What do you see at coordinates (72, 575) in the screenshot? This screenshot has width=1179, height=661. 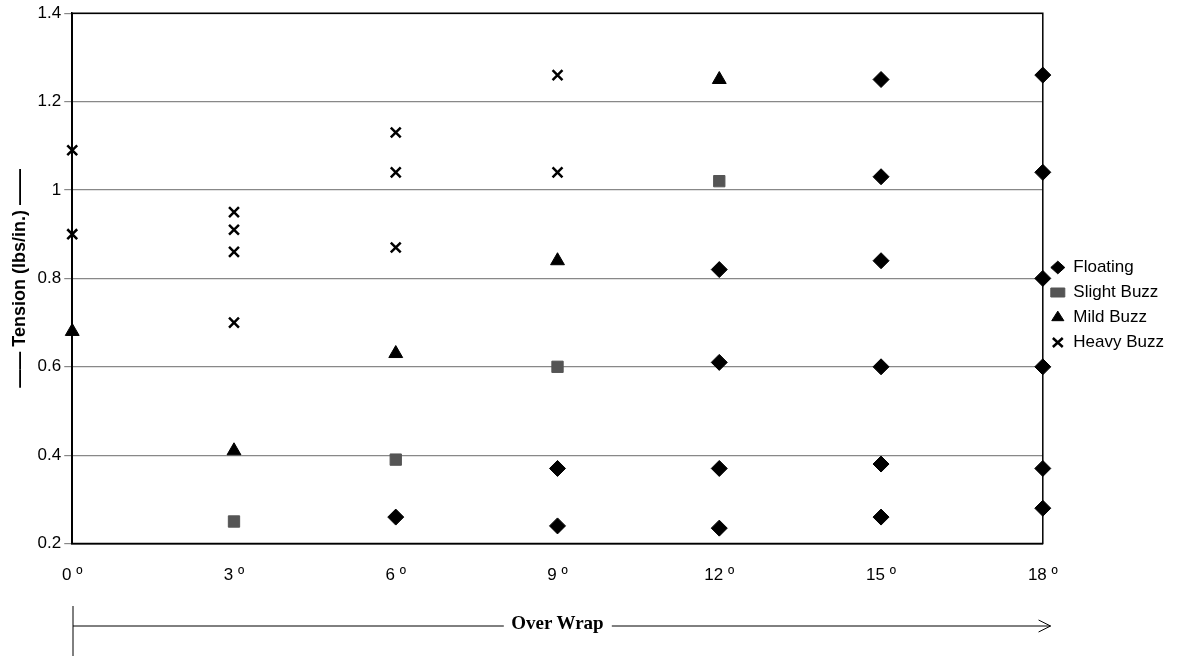 I see `x-tick-label: 0 º` at bounding box center [72, 575].